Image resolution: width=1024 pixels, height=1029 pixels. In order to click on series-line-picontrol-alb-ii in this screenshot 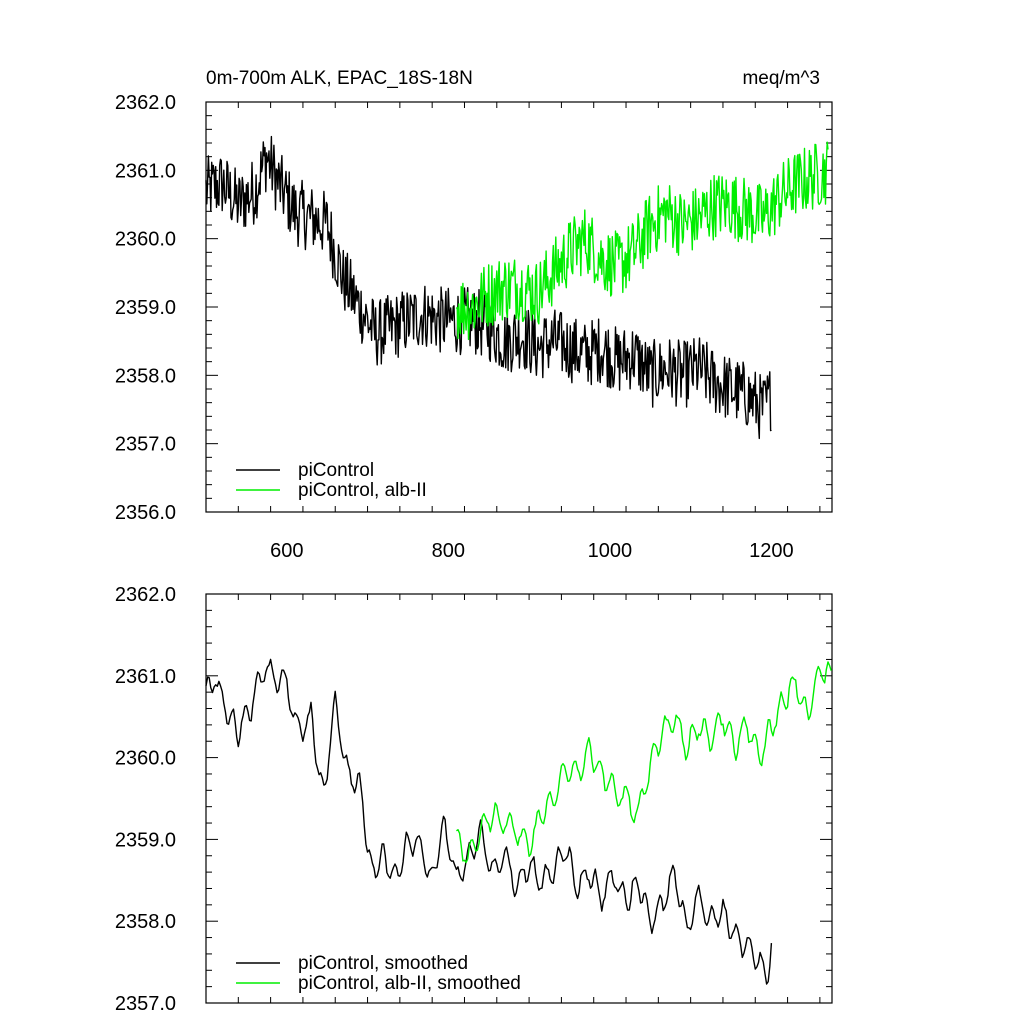, I will do `click(642, 241)`.